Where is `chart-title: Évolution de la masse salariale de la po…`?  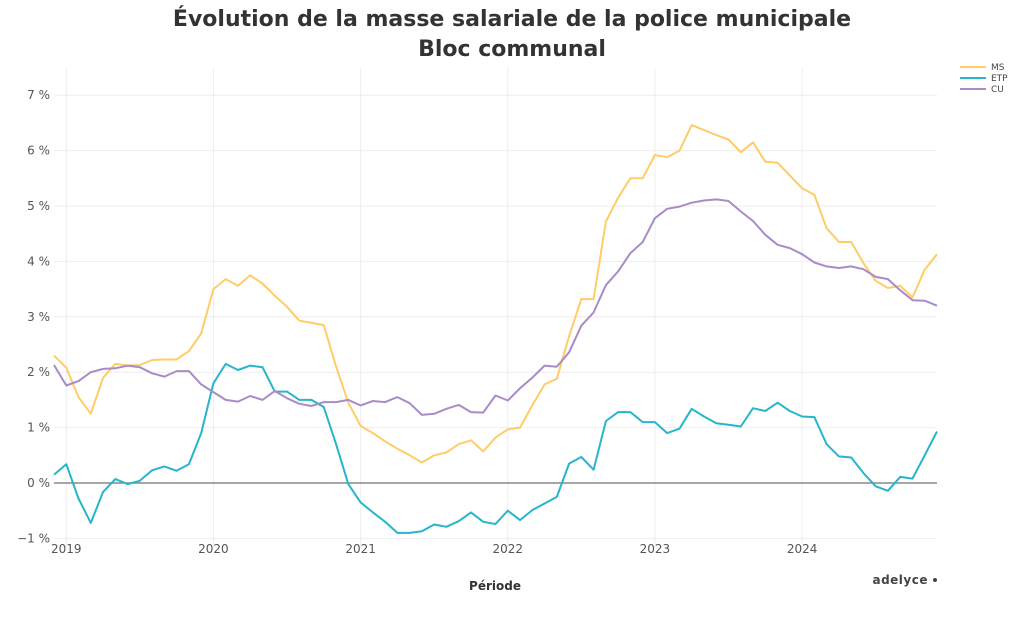
chart-title: Évolution de la masse salariale de la po… is located at coordinates (512, 19).